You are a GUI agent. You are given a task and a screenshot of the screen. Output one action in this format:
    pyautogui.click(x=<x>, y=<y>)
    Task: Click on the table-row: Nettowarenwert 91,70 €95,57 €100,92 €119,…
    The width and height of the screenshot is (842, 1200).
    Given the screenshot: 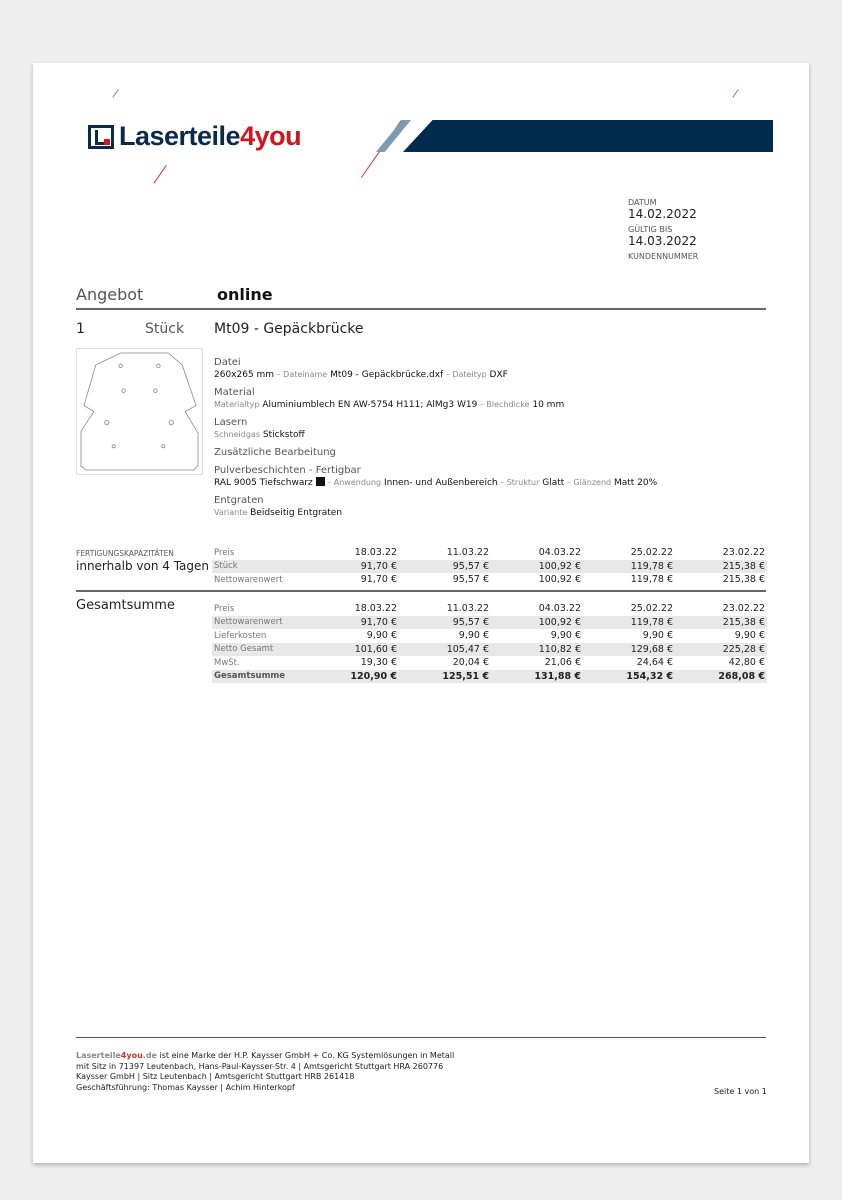 What is the action you would take?
    pyautogui.click(x=489, y=622)
    